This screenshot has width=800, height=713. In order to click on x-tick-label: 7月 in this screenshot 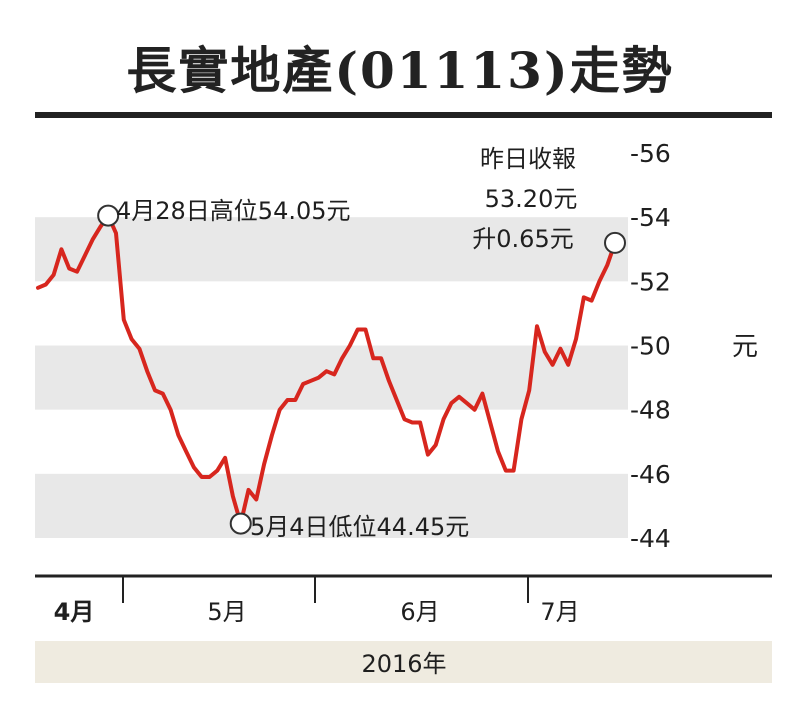, I will do `click(559, 612)`.